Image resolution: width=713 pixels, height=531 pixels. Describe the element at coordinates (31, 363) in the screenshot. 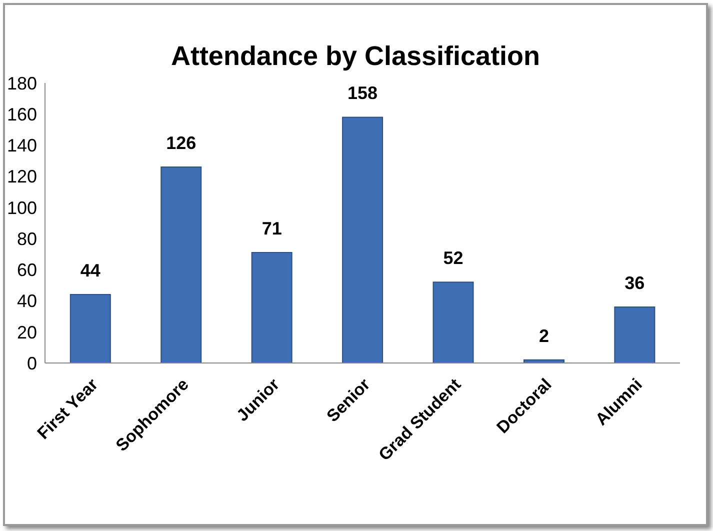

I see `y-tick-label: 0` at that location.